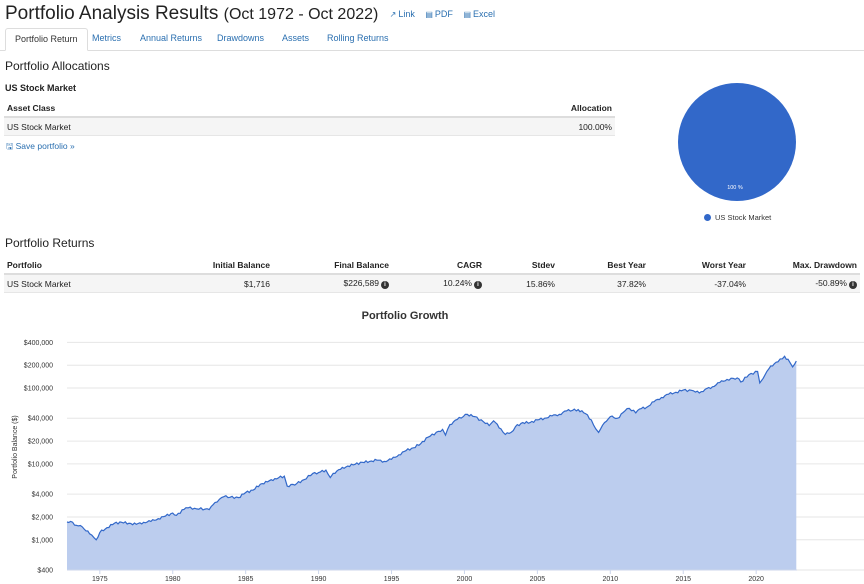  I want to click on link-icon: ↗, so click(393, 14).